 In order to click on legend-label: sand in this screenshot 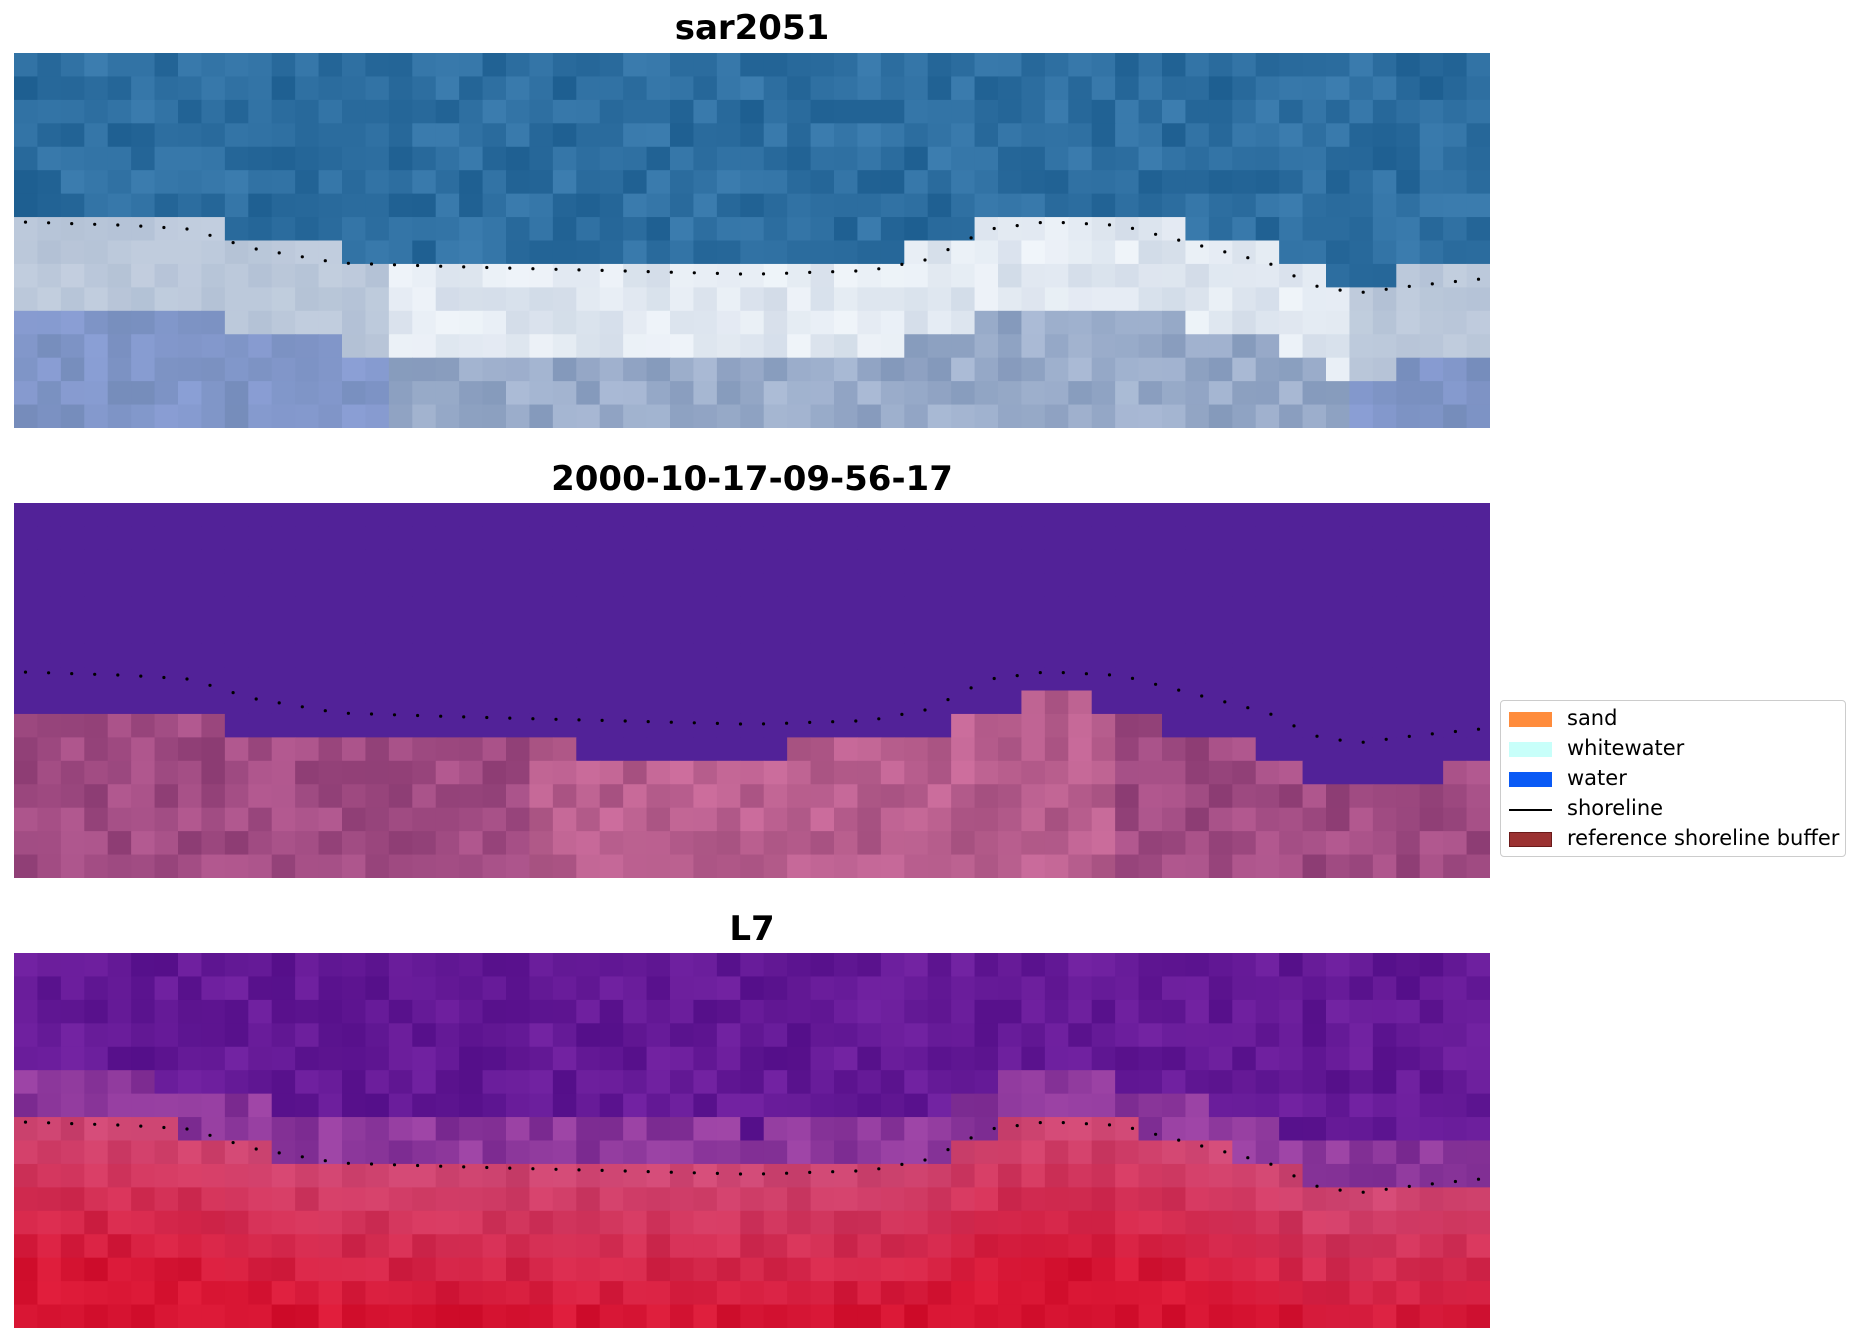, I will do `click(1592, 718)`.